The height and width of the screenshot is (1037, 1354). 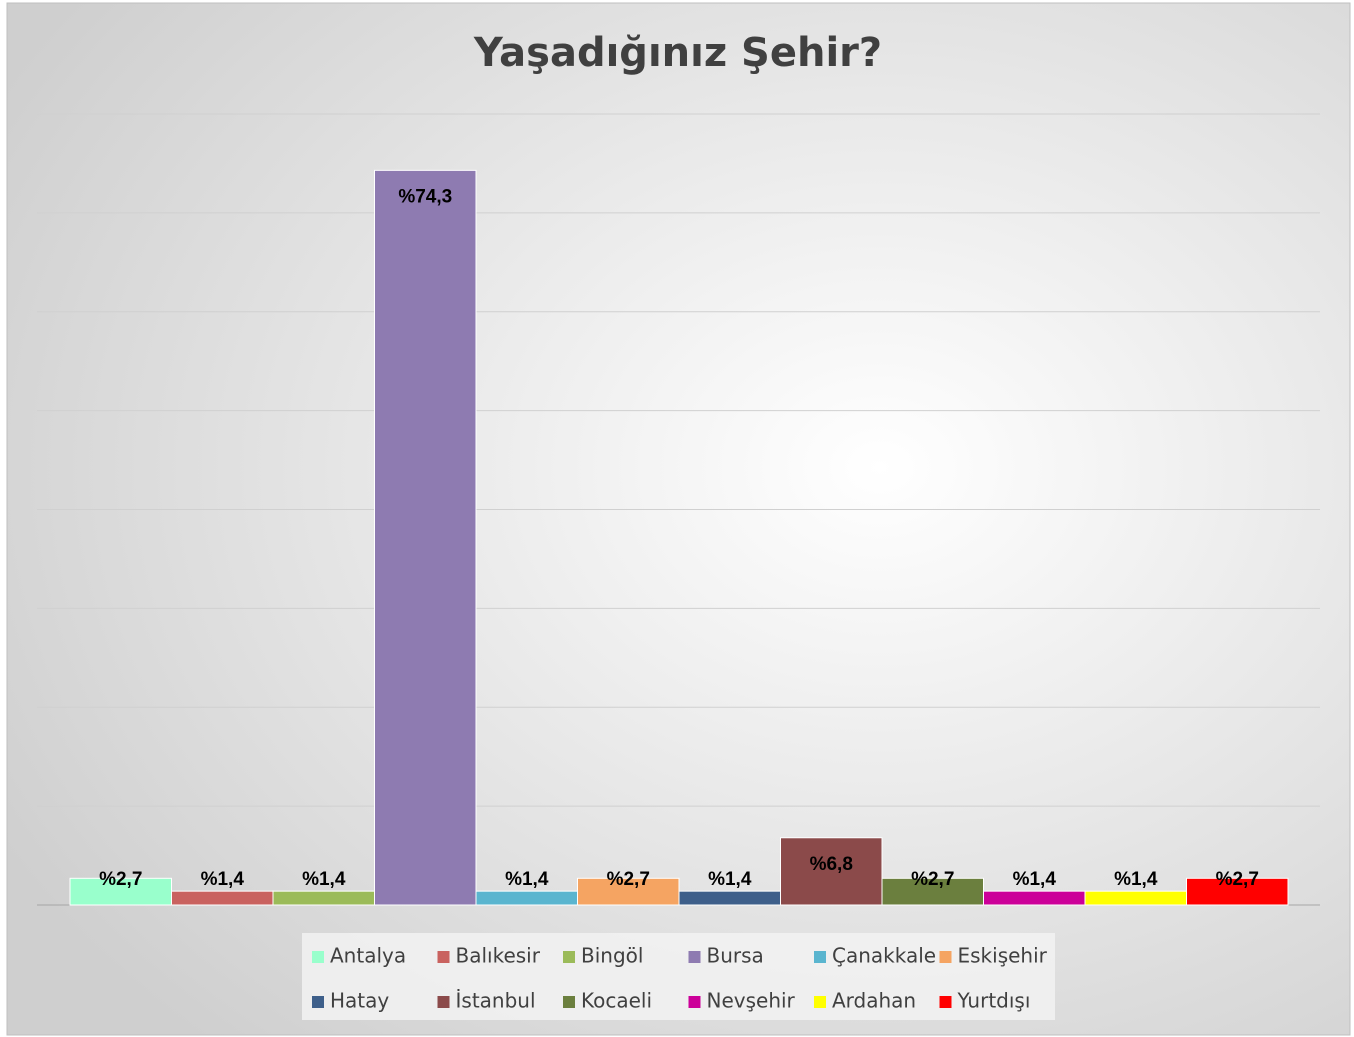 What do you see at coordinates (359, 1001) in the screenshot?
I see `legend-label: Hatay` at bounding box center [359, 1001].